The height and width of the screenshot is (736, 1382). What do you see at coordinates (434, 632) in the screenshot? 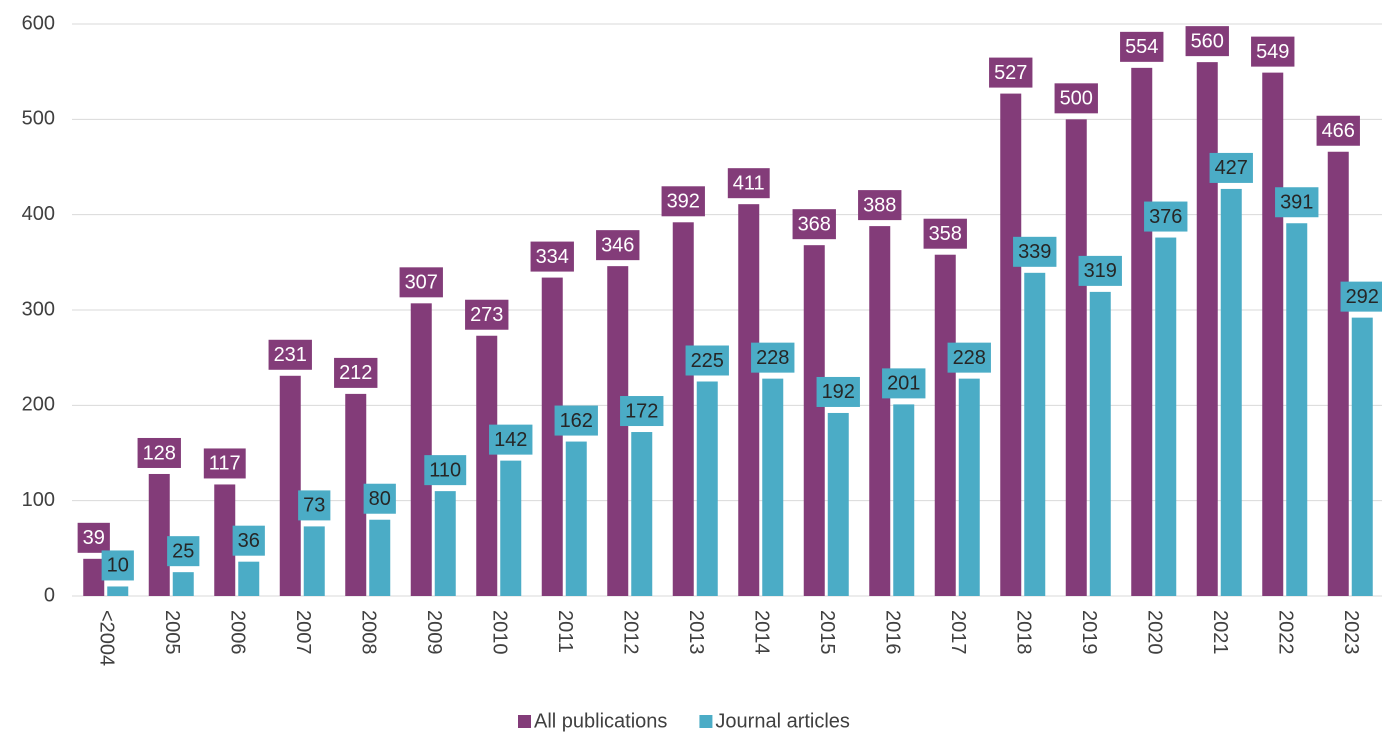
I see `x-tick-label: 2009` at bounding box center [434, 632].